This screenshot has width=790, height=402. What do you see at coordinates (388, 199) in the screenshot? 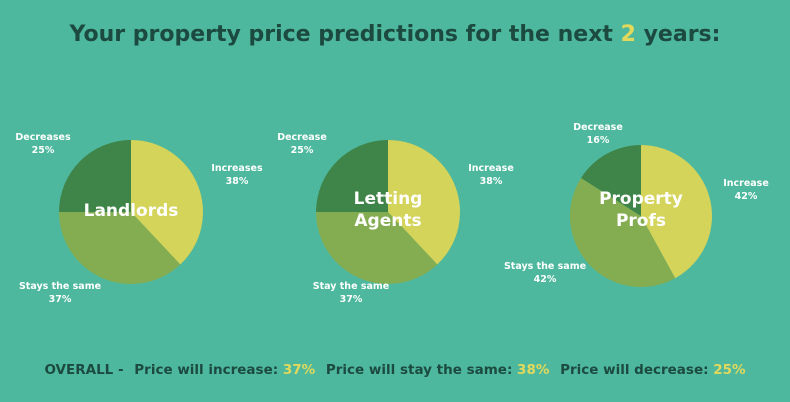
I see `pie-title: Letting` at bounding box center [388, 199].